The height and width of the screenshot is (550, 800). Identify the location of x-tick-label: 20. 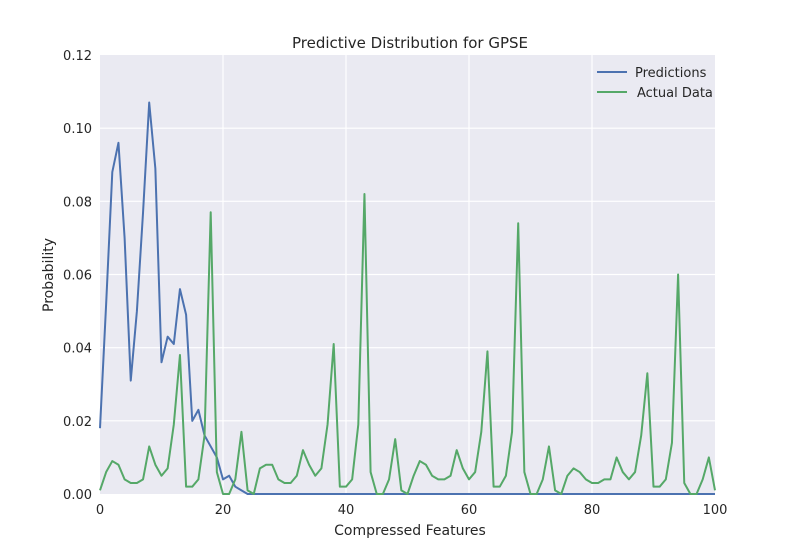
(223, 510).